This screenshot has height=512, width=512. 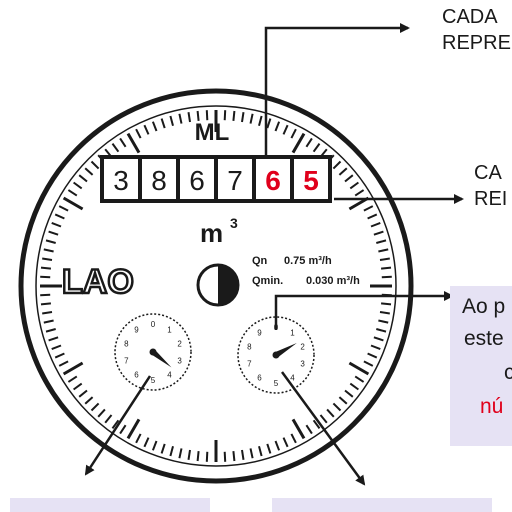 What do you see at coordinates (491, 199) in the screenshot?
I see `callout-mid-line2: REI` at bounding box center [491, 199].